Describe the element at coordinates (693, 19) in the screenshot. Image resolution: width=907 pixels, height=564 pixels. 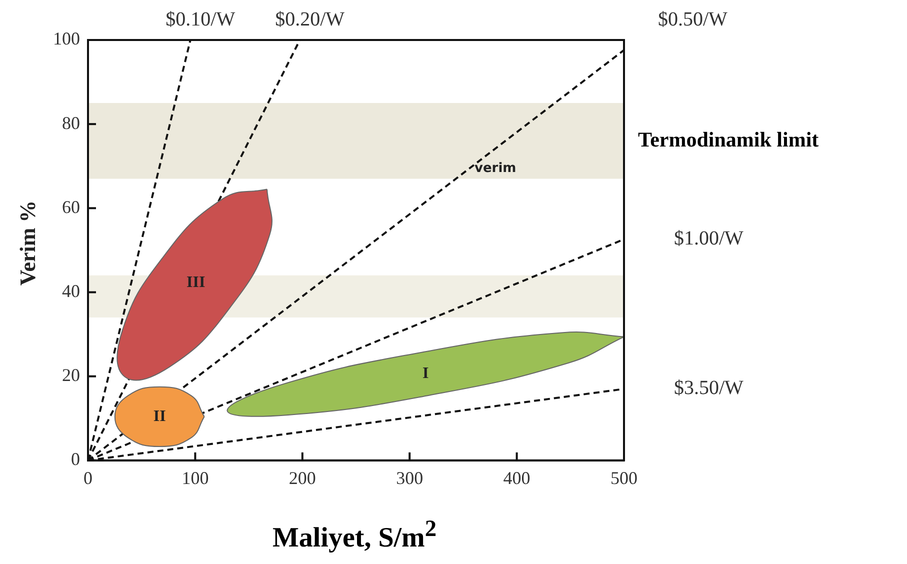
I see `series-label: $0.50/W` at that location.